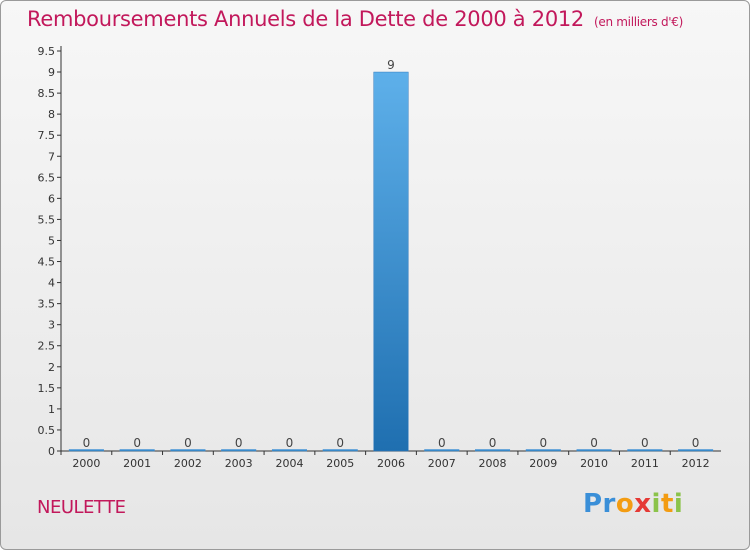  Describe the element at coordinates (633, 504) in the screenshot. I see `proxiti-logo: Proxiti` at that location.